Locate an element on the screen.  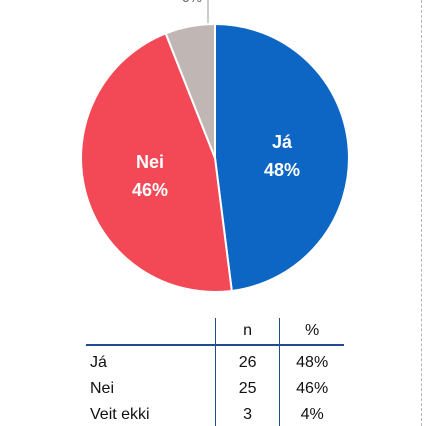
header-label is located at coordinates (150, 331).